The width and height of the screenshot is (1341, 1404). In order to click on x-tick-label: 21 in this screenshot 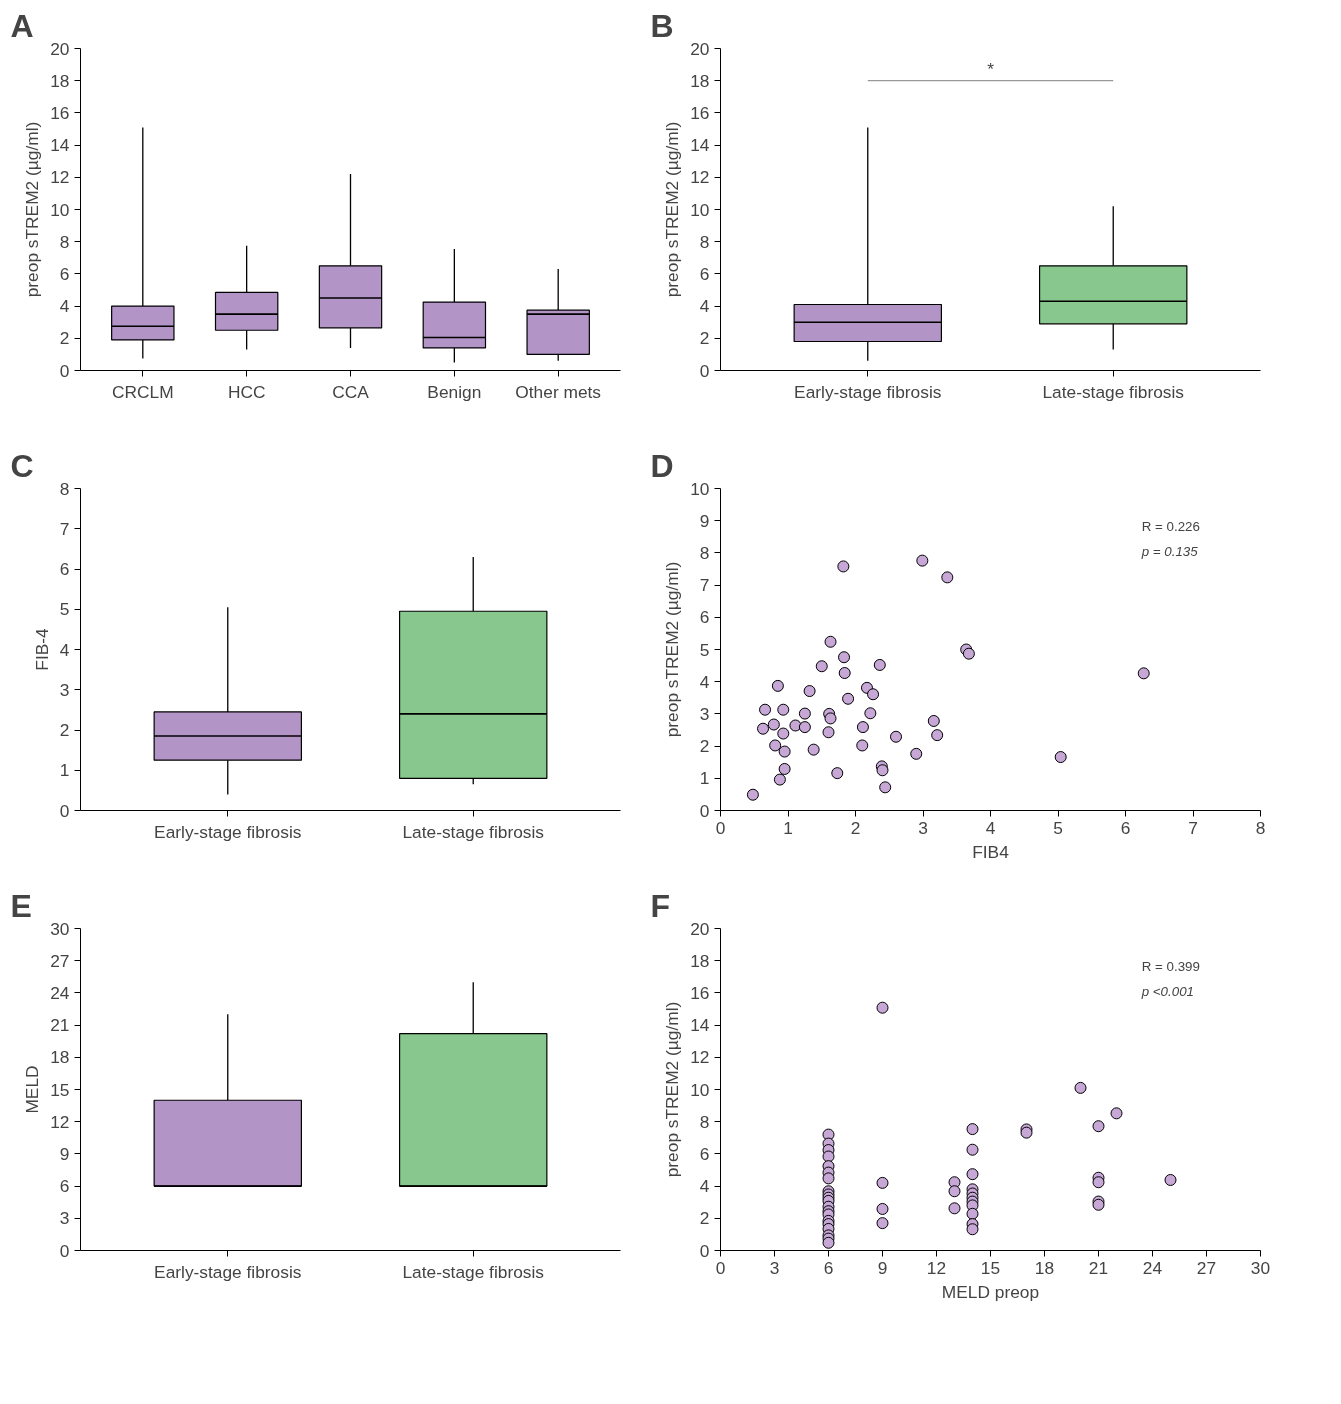, I will do `click(1098, 1267)`.